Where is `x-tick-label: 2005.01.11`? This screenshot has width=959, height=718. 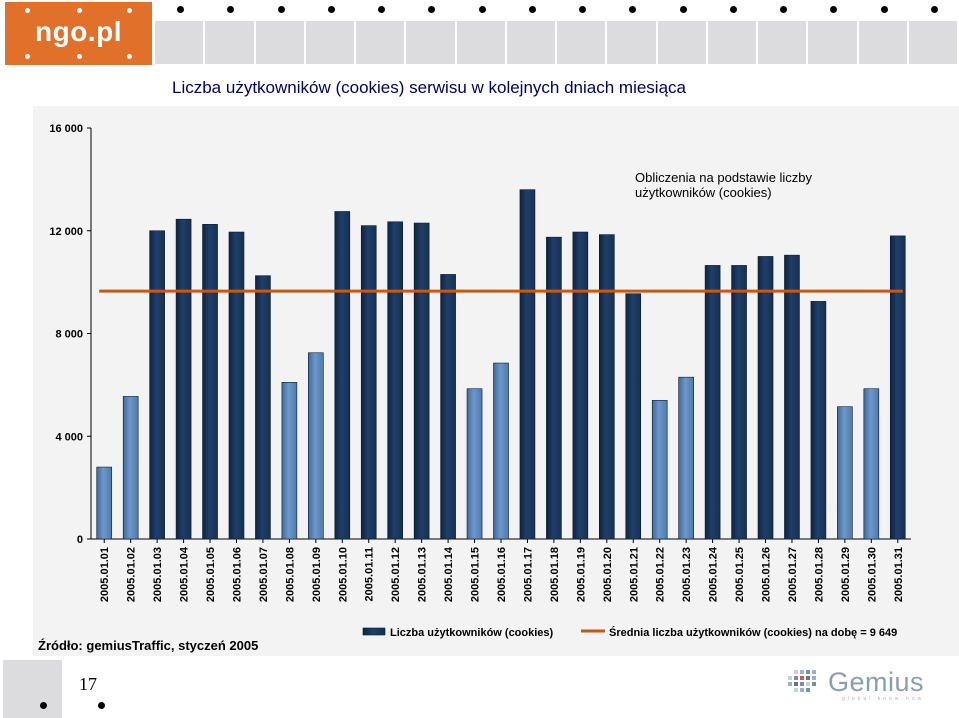
x-tick-label: 2005.01.11 is located at coordinates (370, 574).